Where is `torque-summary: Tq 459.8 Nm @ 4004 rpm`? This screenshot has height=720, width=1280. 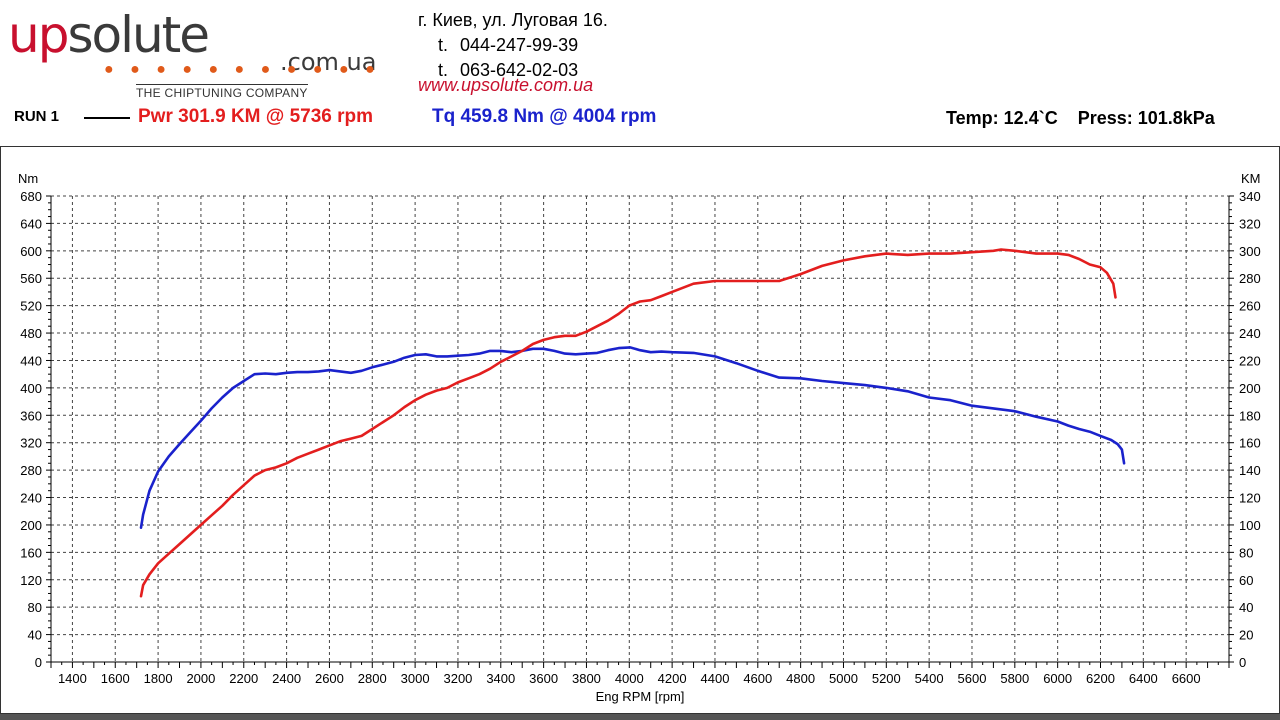 torque-summary: Tq 459.8 Nm @ 4004 rpm is located at coordinates (544, 116).